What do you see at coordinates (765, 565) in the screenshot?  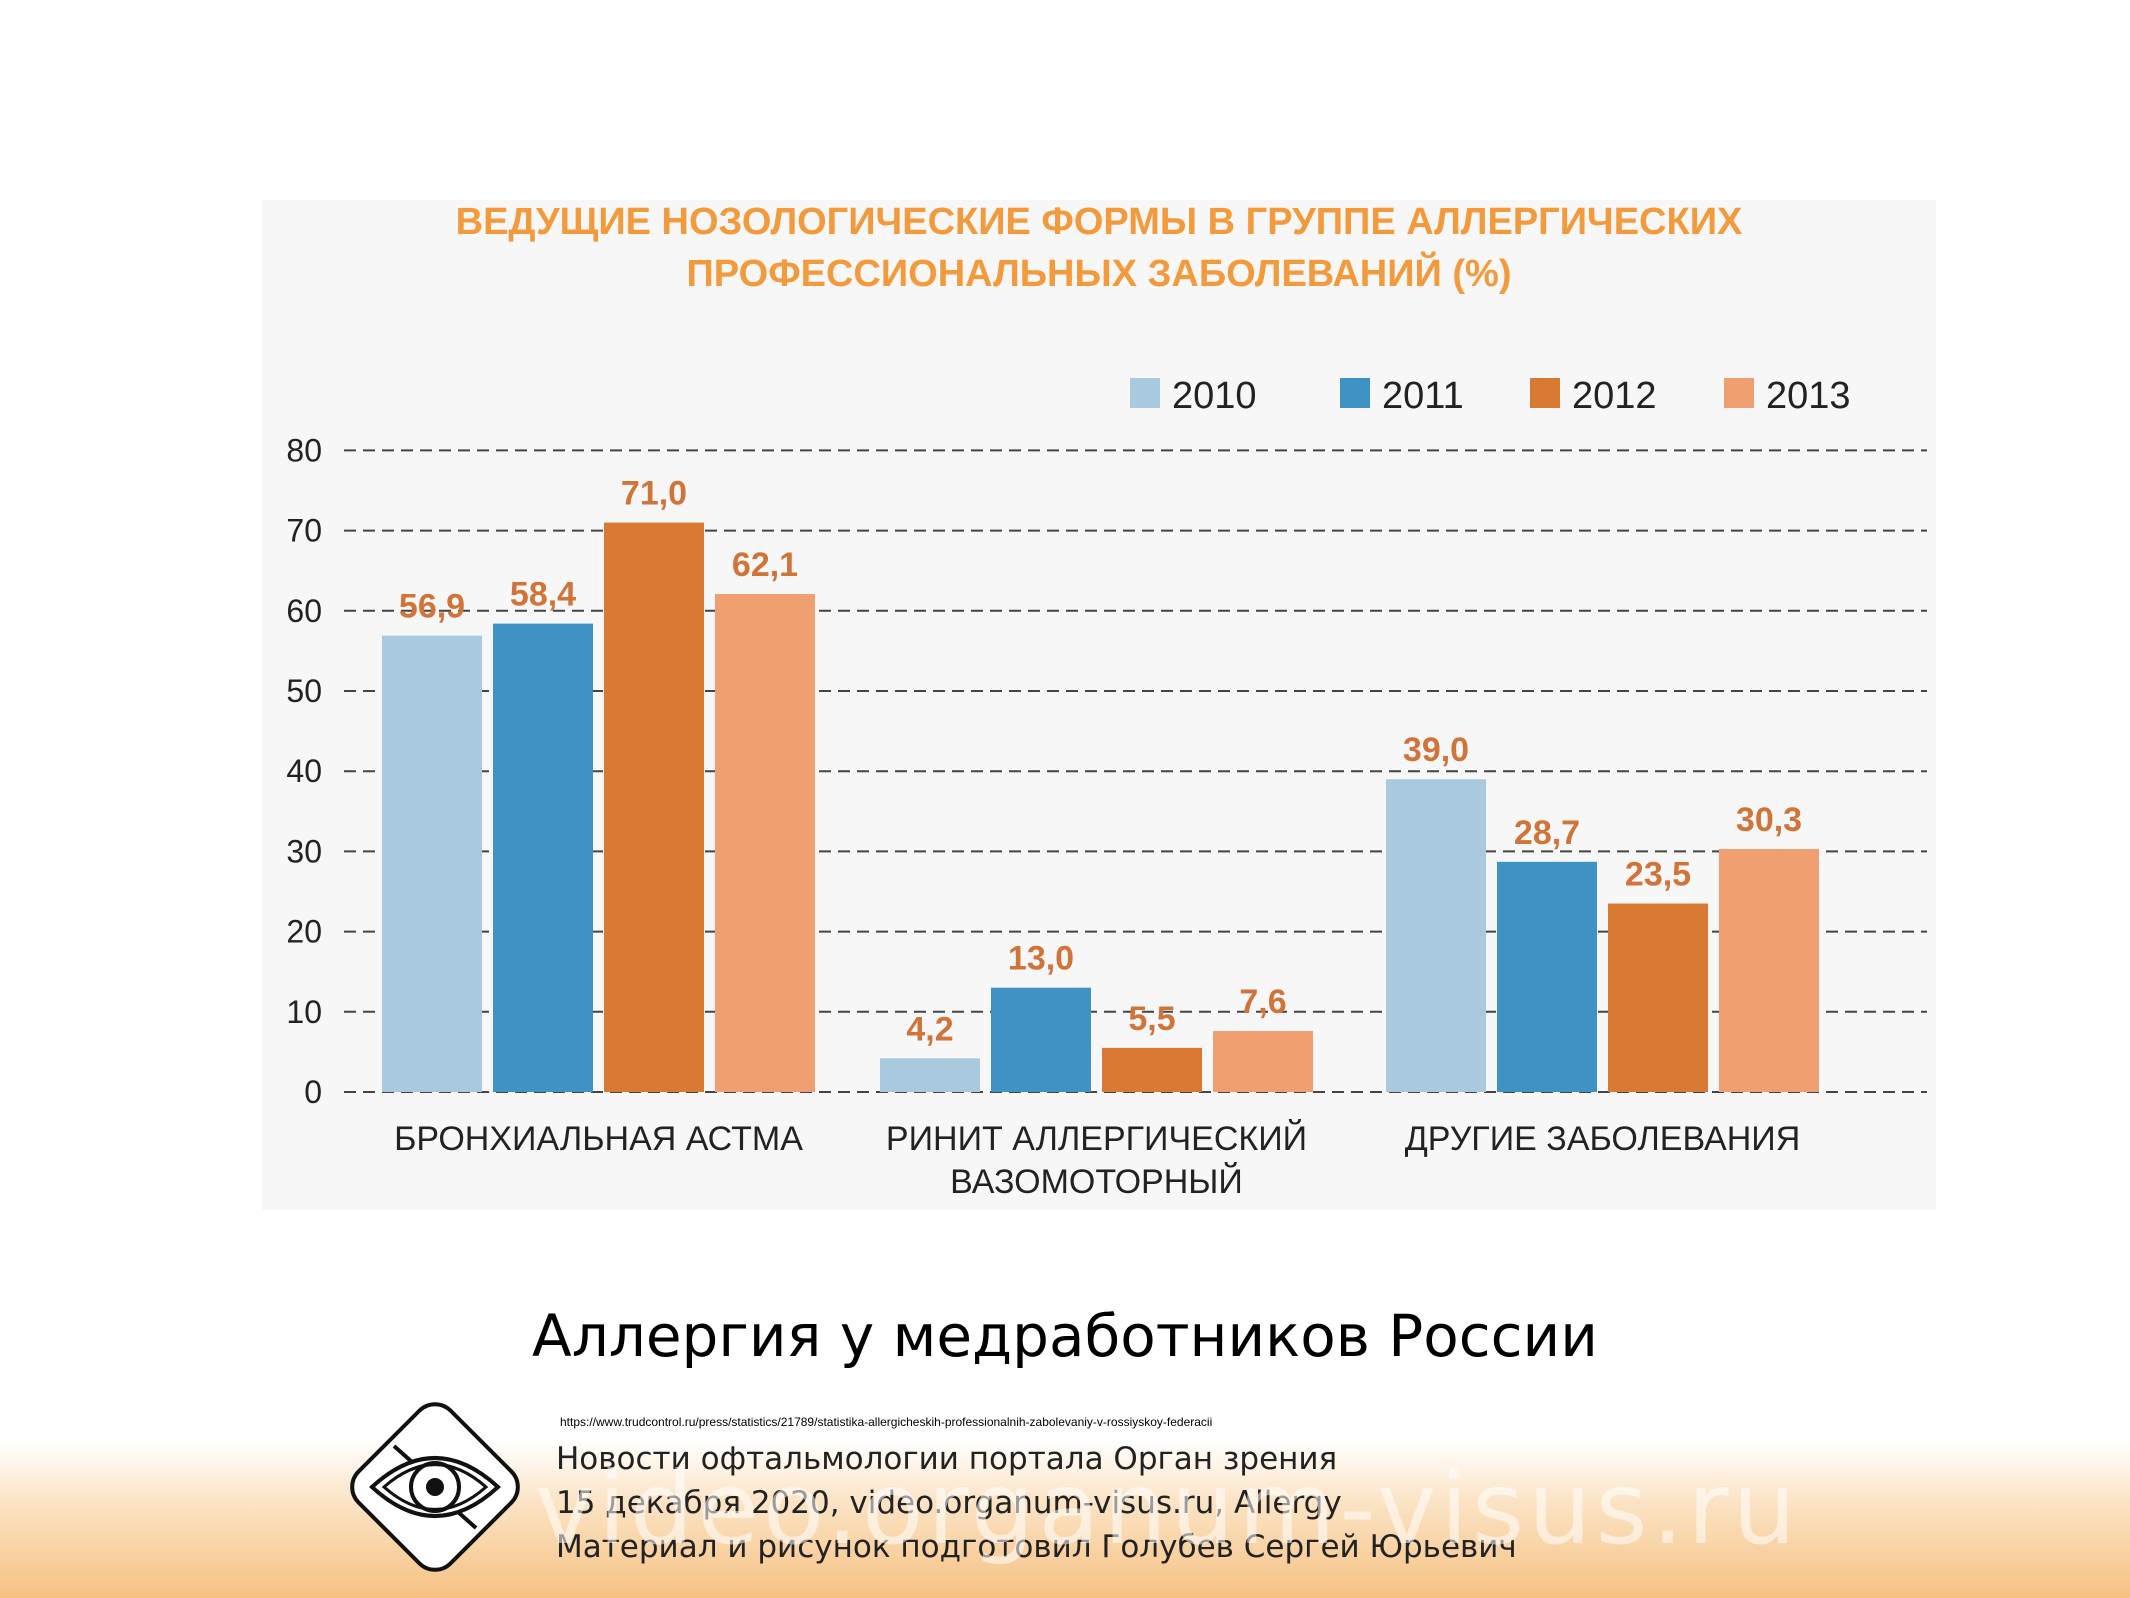 I see `data-label: 62,1` at bounding box center [765, 565].